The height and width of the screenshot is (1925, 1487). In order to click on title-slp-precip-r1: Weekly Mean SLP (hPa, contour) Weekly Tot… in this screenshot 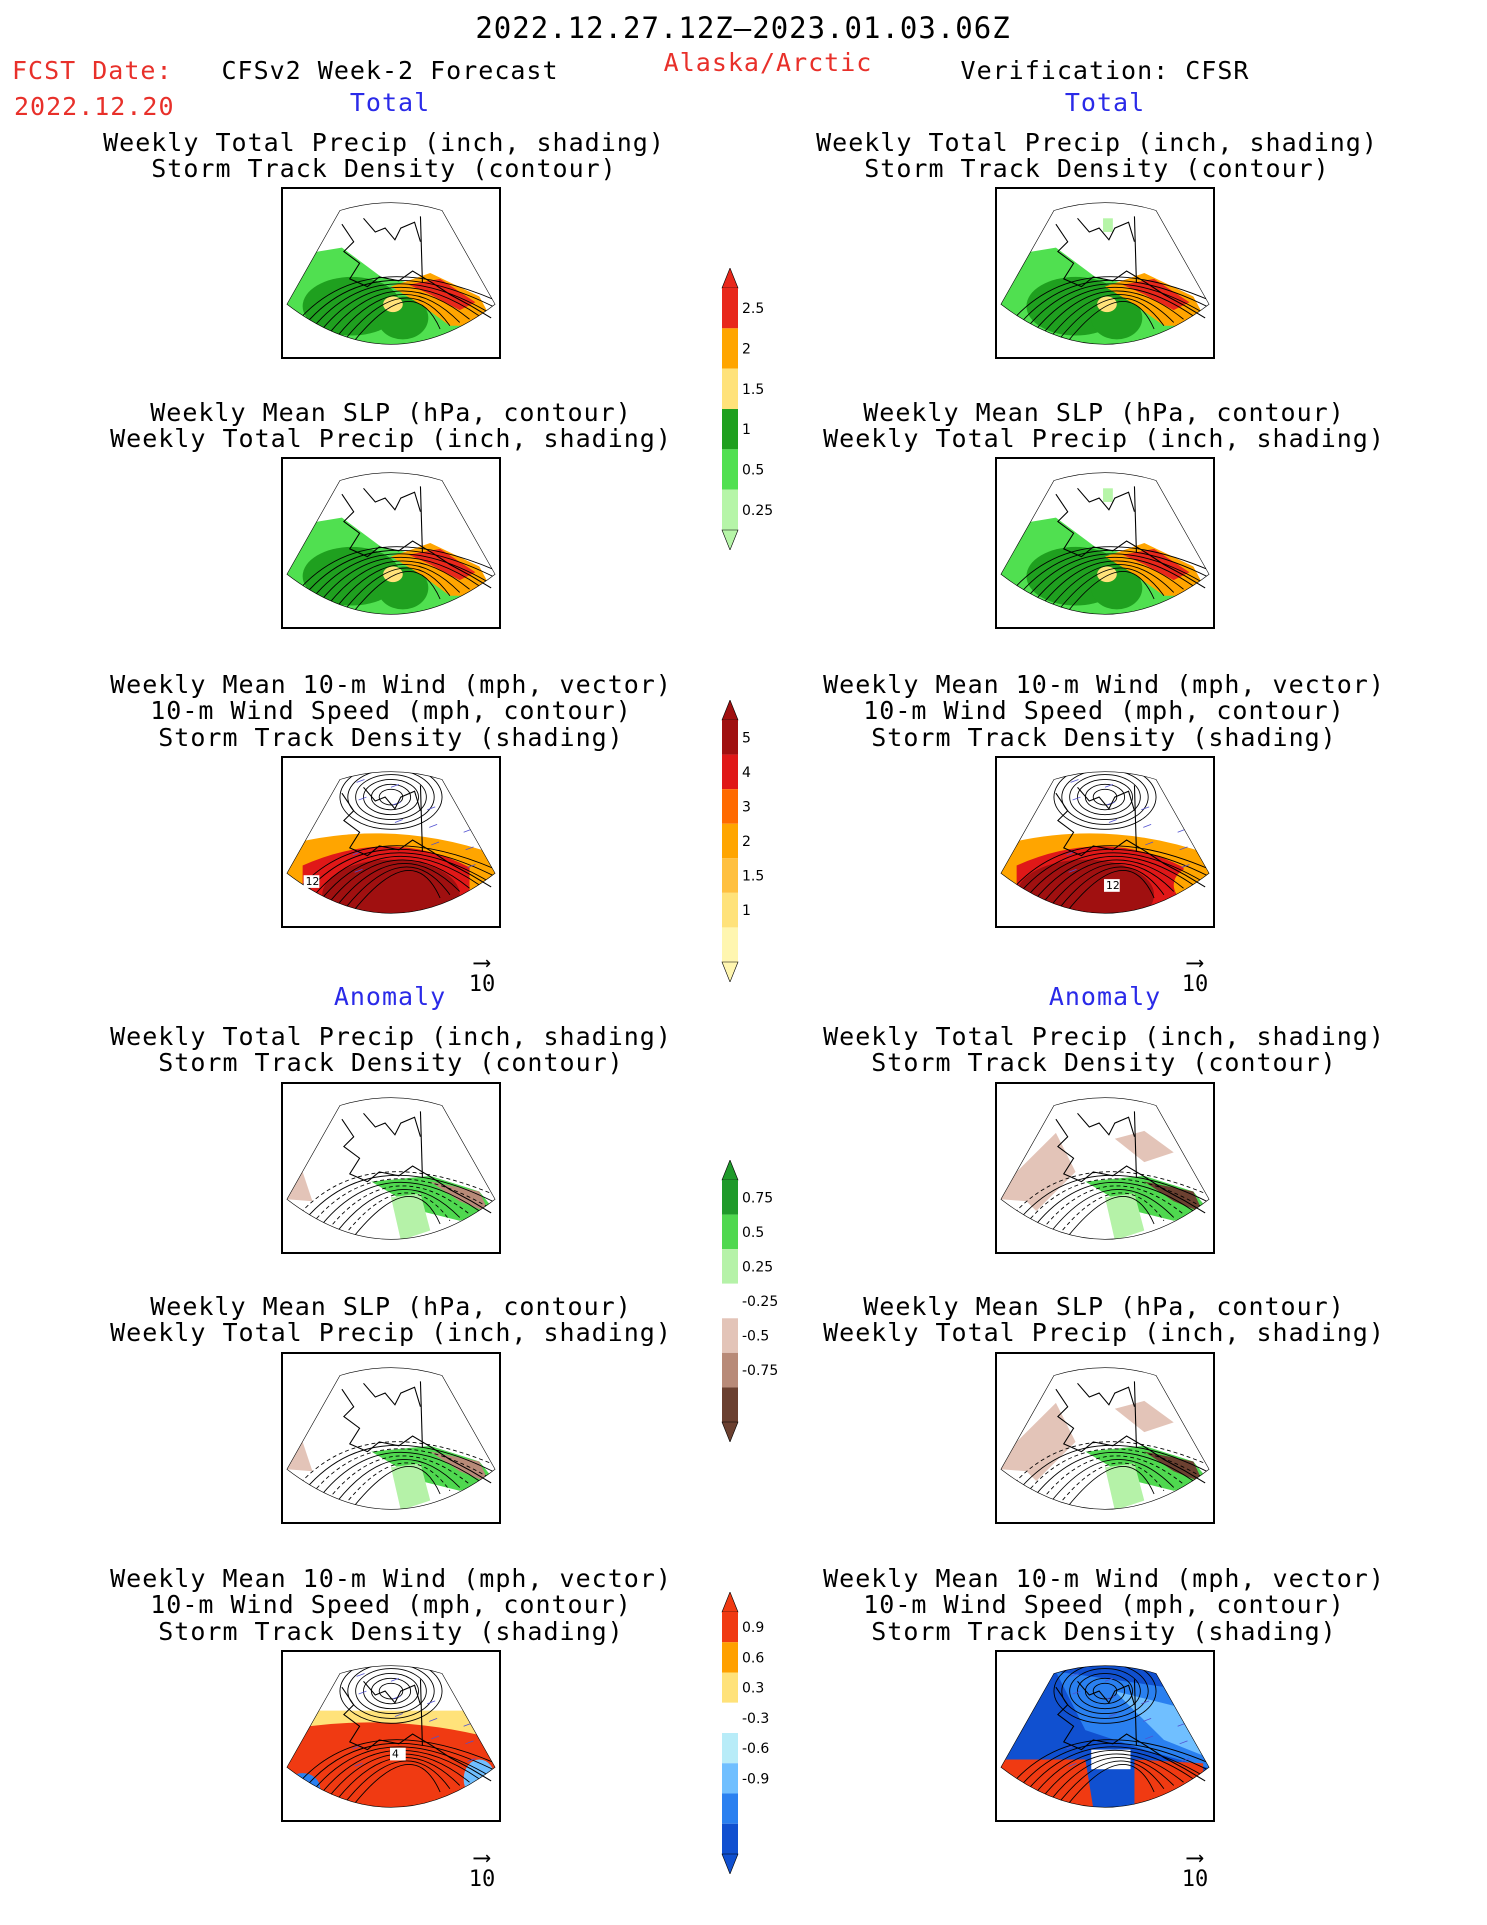, I will do `click(1104, 426)`.